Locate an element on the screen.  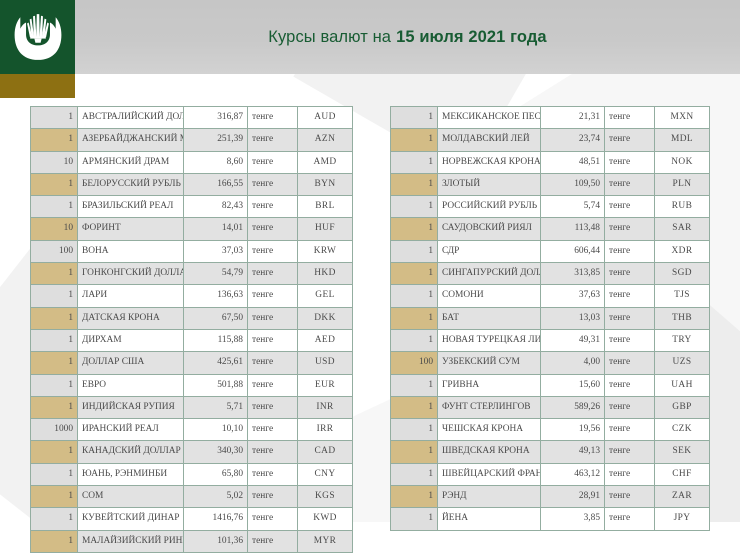
currency-code-cell: SAR is located at coordinates (682, 229).